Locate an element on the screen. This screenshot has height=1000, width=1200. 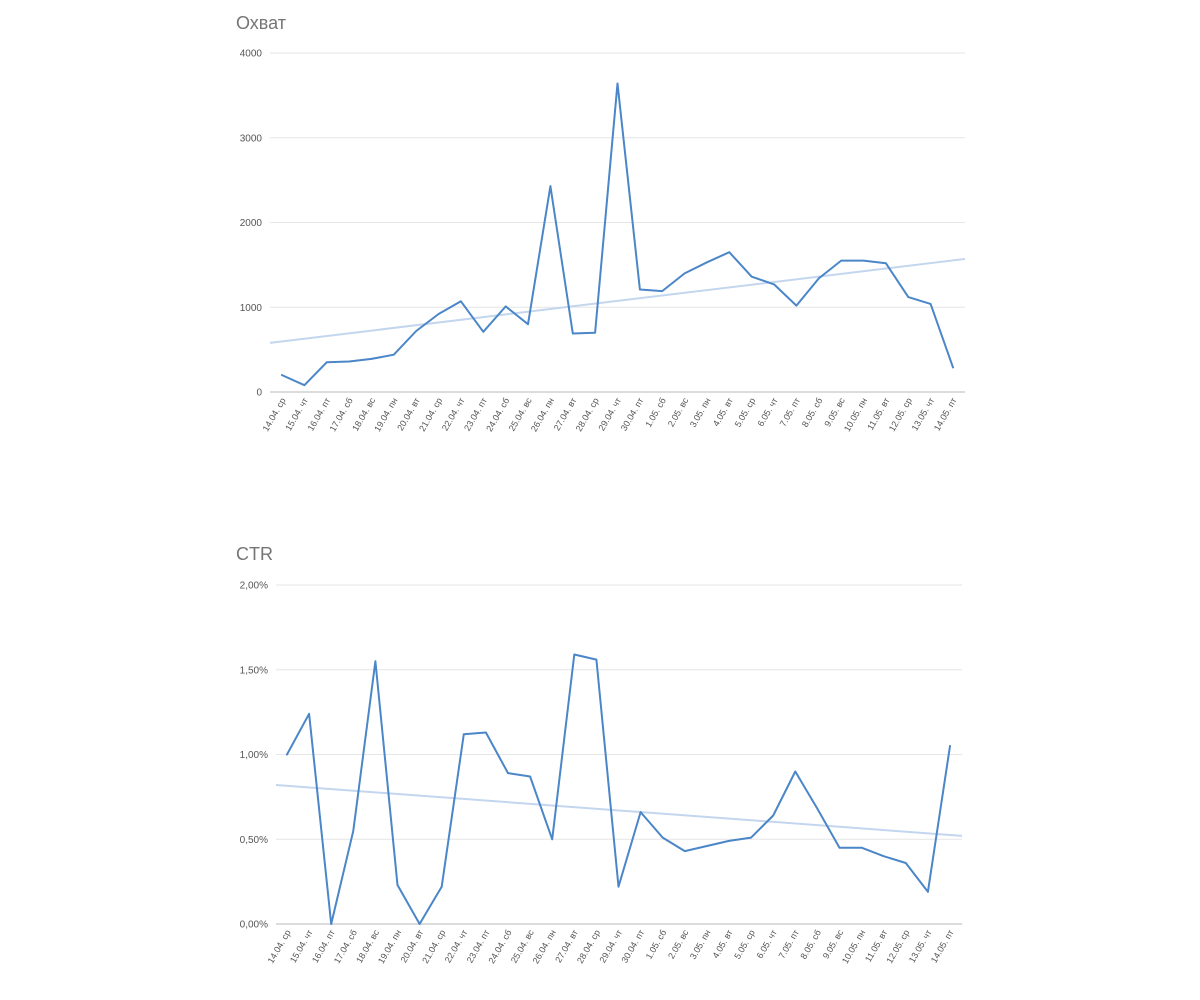
y-axis-ticks: 0 1000 2000 3000 4000 is located at coordinates (251, 224).